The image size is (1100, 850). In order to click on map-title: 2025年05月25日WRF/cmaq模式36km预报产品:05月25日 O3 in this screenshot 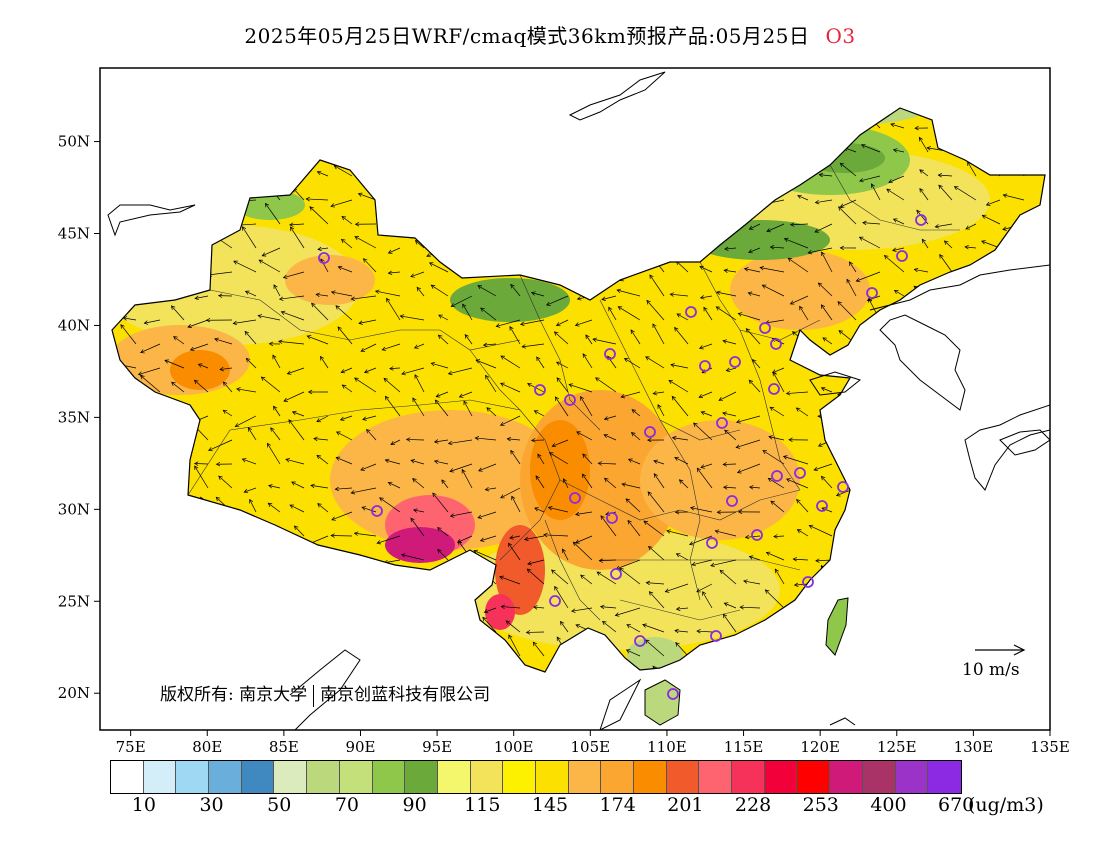, I will do `click(550, 34)`.